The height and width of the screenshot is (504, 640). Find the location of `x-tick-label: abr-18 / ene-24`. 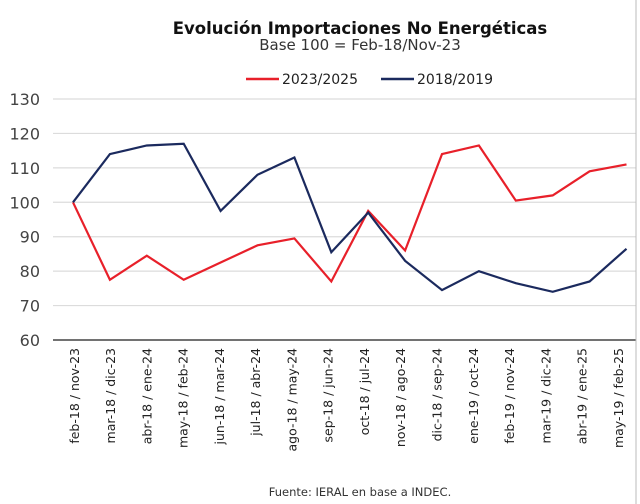

x-tick-label: abr-18 / ene-24 is located at coordinates (146, 396).